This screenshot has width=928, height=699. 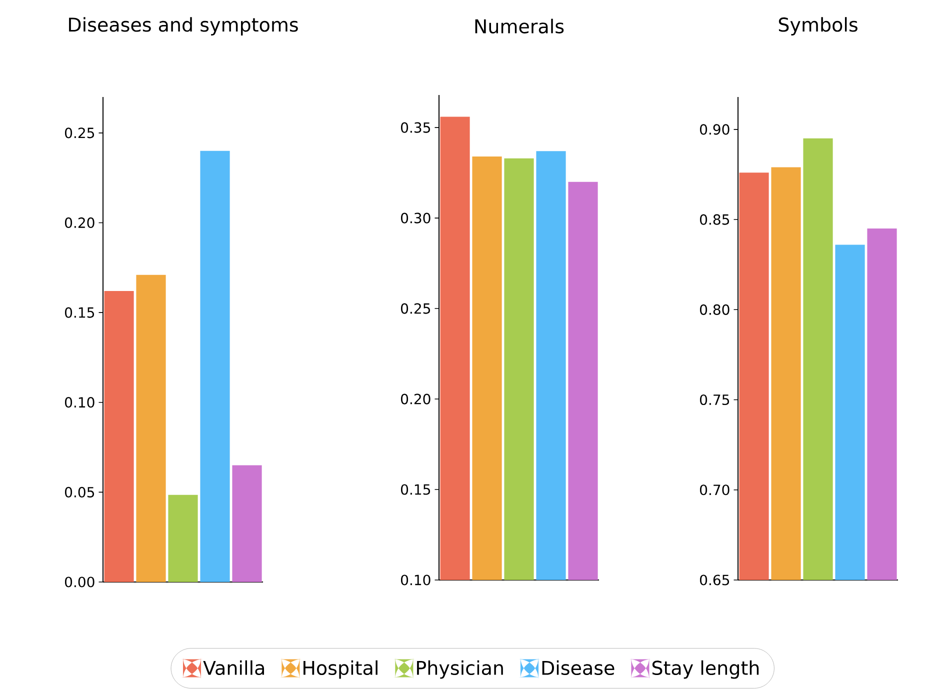 I want to click on chart-title: Symbols, so click(x=818, y=26).